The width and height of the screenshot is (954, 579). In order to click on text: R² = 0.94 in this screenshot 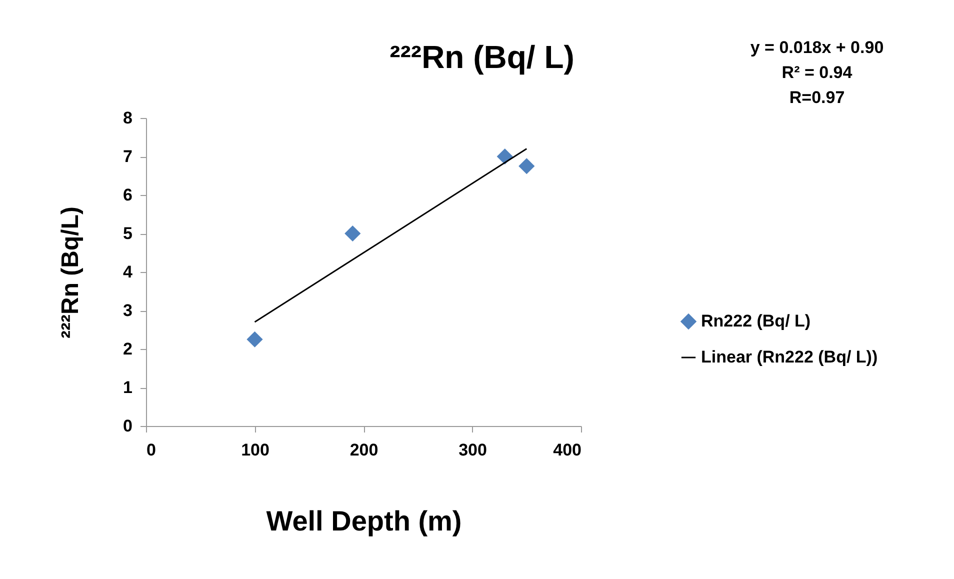, I will do `click(817, 72)`.